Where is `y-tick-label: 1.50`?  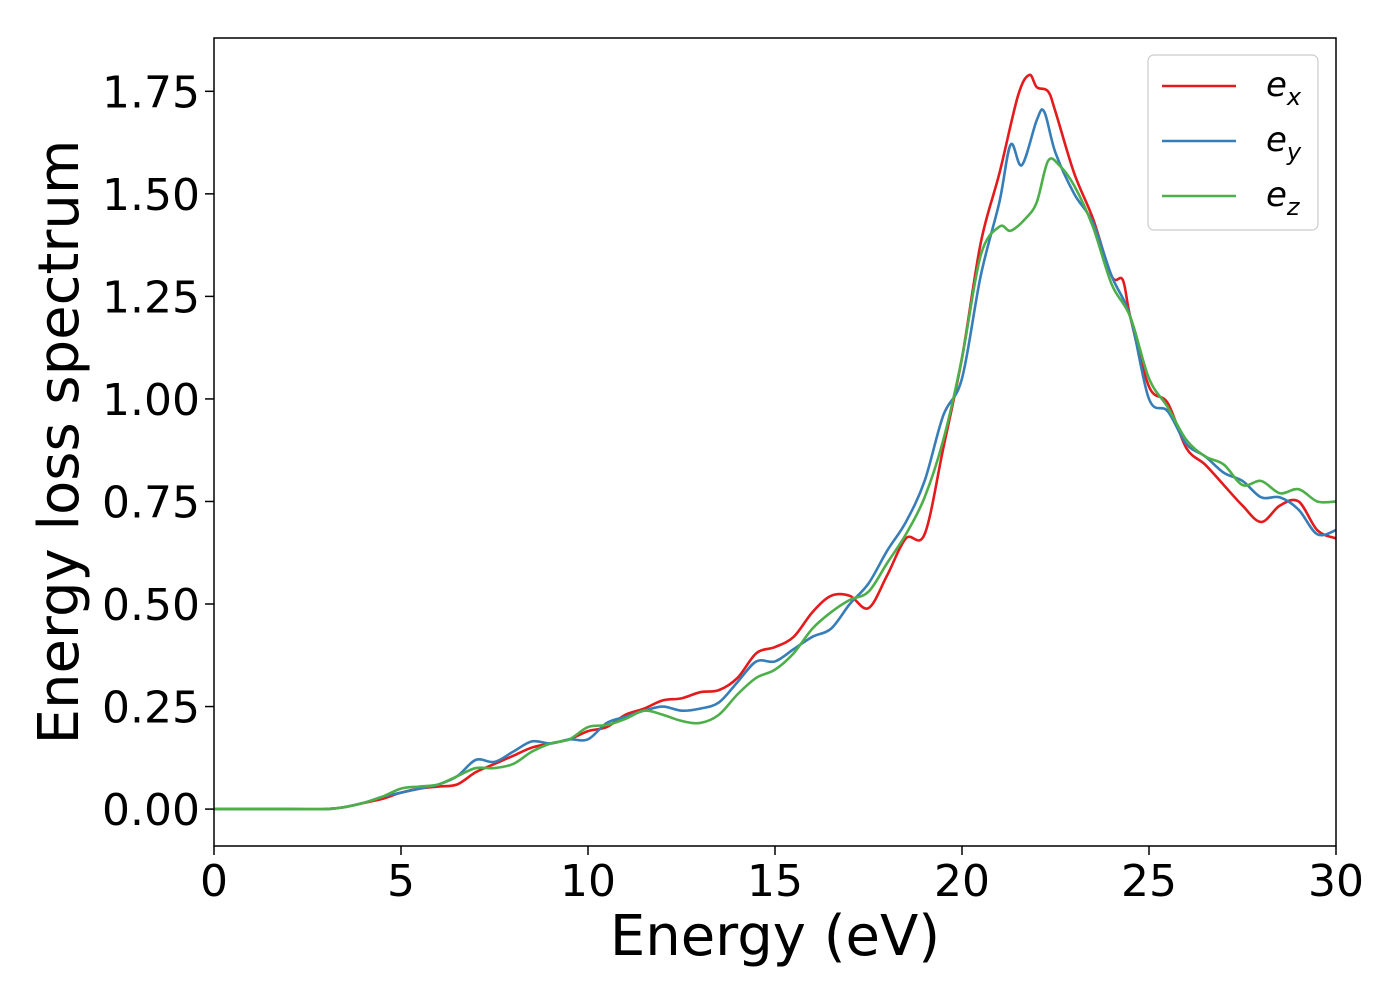 y-tick-label: 1.50 is located at coordinates (151, 195).